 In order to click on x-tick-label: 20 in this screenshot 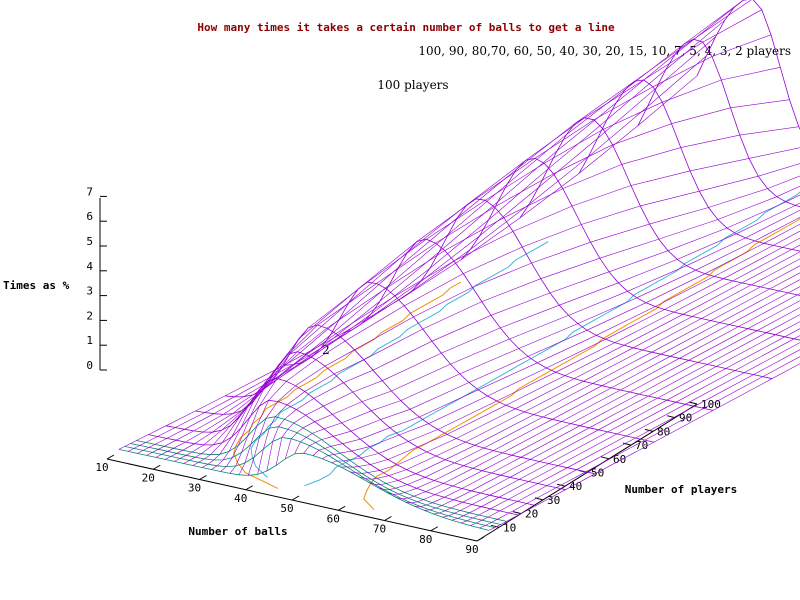, I will do `click(148, 477)`.